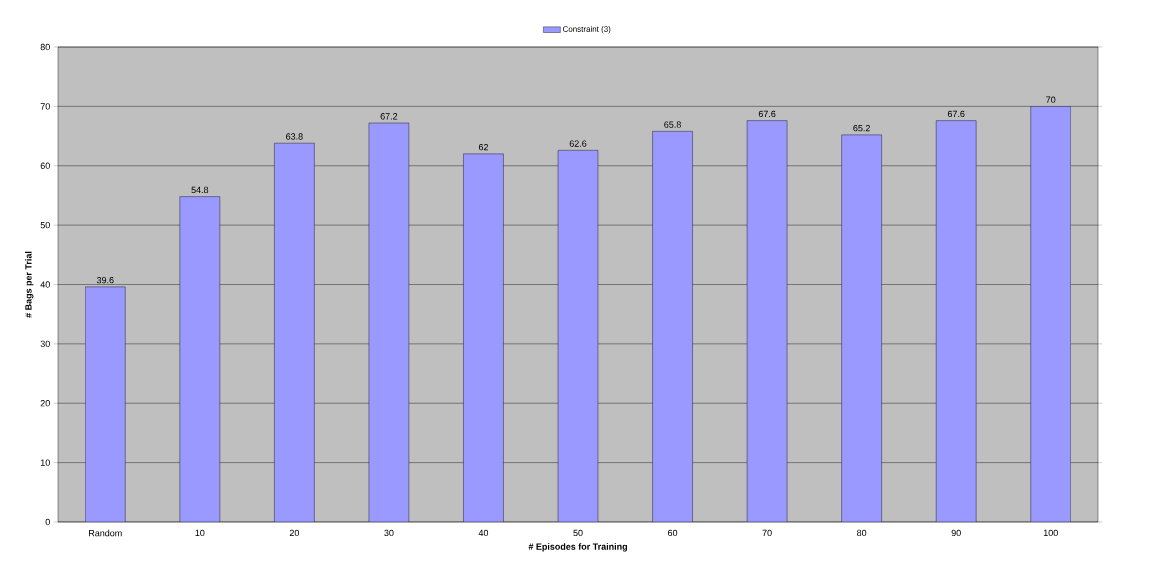 This screenshot has width=1156, height=584. What do you see at coordinates (483, 147) in the screenshot?
I see `data-label: 62` at bounding box center [483, 147].